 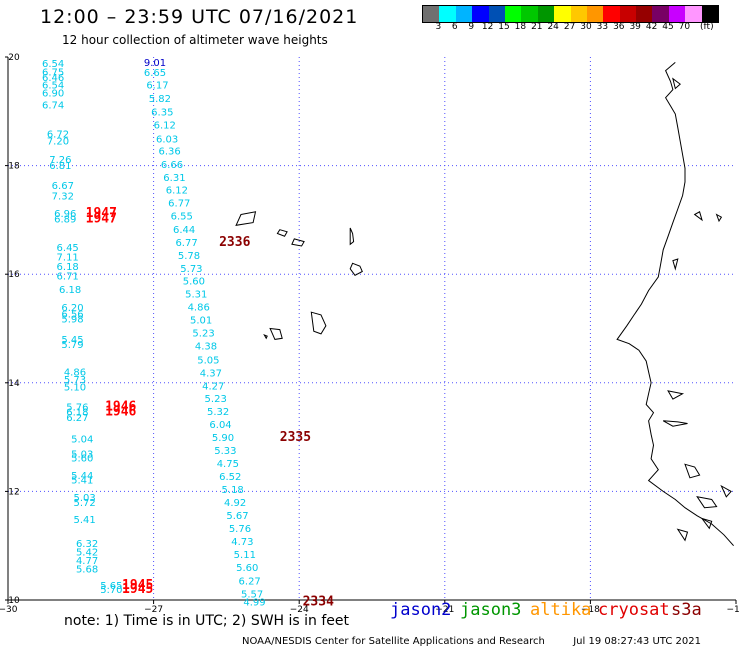 I want to click on wave-height-value: 5.68, so click(x=87, y=569).